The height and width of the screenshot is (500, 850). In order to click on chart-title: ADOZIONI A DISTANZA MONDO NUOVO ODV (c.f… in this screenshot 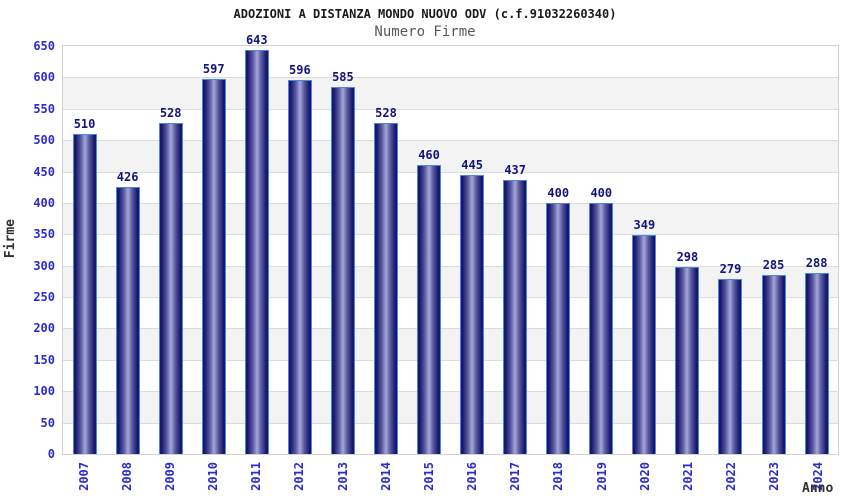, I will do `click(425, 14)`.